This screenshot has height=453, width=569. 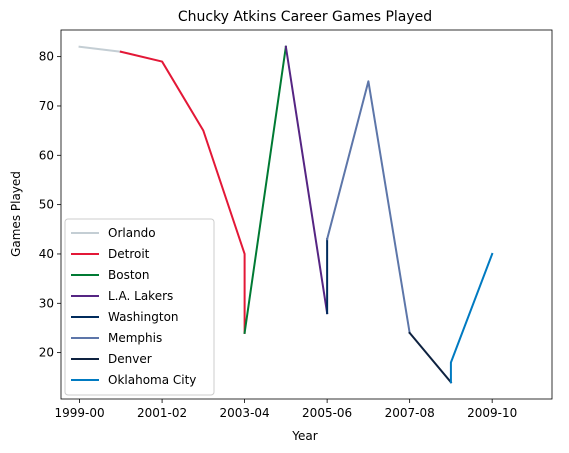 I want to click on series-line-oklahoma-city, so click(x=471, y=318).